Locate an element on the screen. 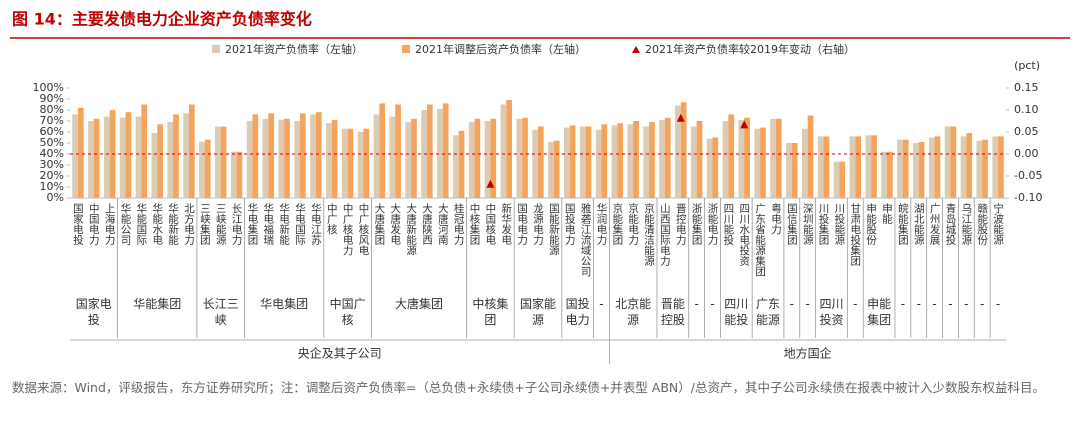  group-label: 广东能源 is located at coordinates (768, 312).